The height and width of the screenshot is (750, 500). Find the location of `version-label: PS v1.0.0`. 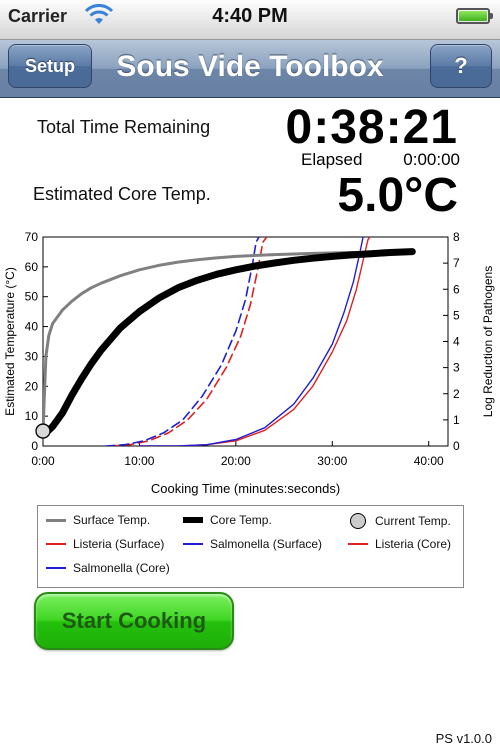

version-label: PS v1.0.0 is located at coordinates (463, 738).